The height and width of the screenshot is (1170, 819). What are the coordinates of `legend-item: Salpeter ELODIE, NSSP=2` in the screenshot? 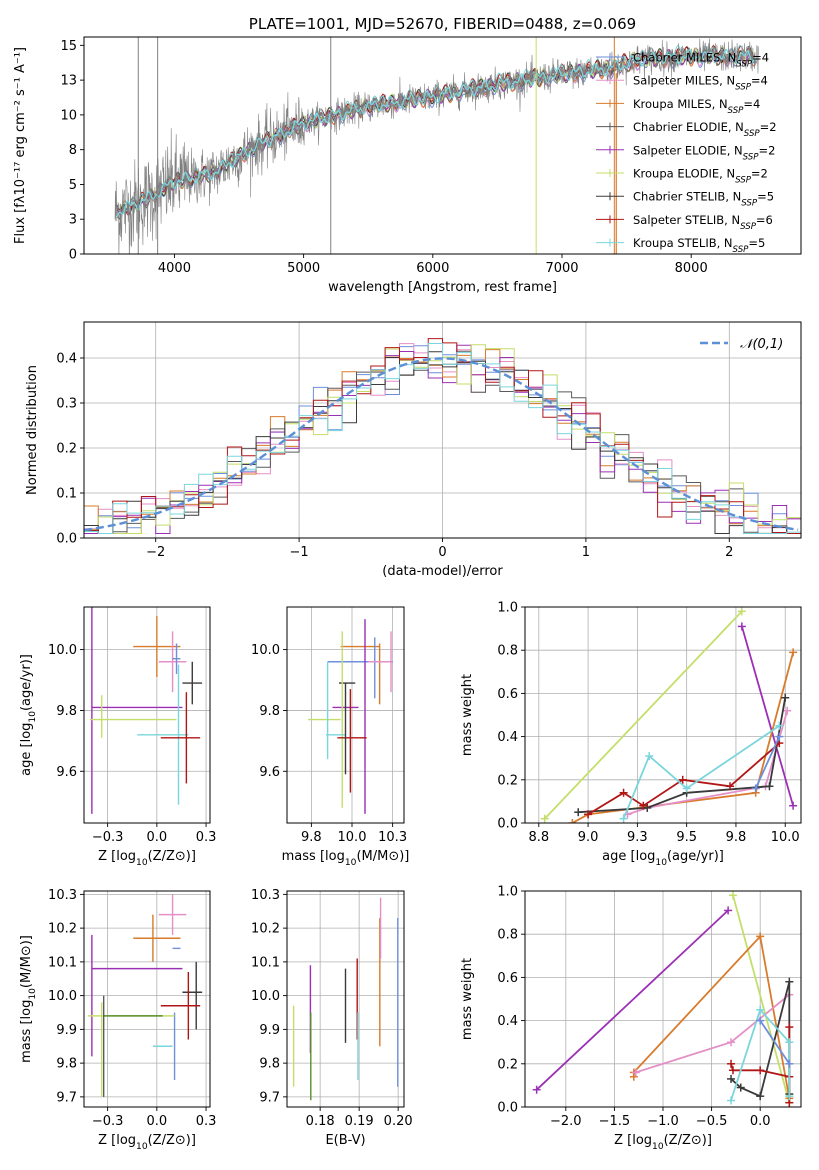 It's located at (685, 152).